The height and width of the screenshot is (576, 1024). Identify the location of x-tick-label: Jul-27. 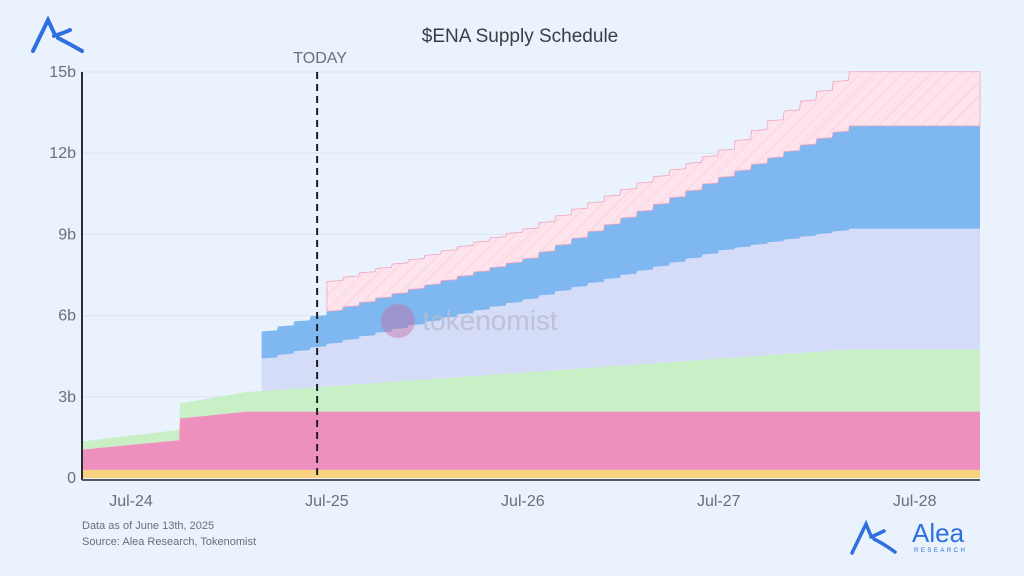
(719, 501).